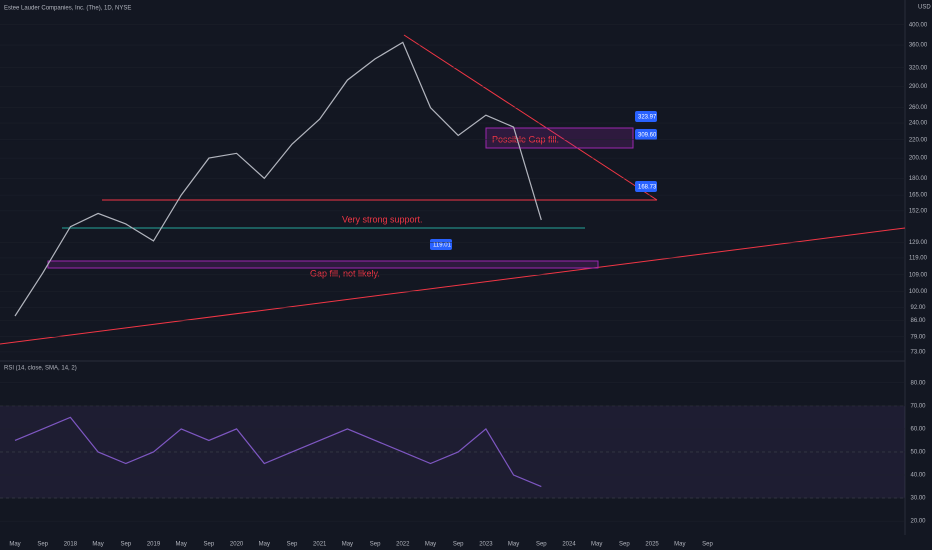 This screenshot has height=550, width=932. I want to click on price-tag-text: 323.97, so click(647, 118).